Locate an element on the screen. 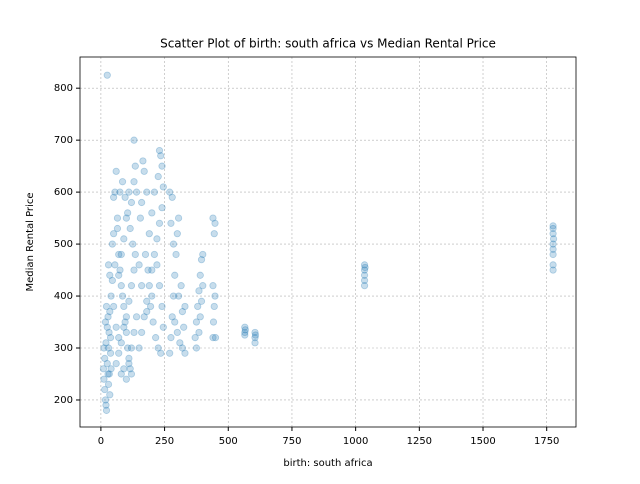 This screenshot has width=640, height=484. x-tick-label: 1250 is located at coordinates (419, 441).